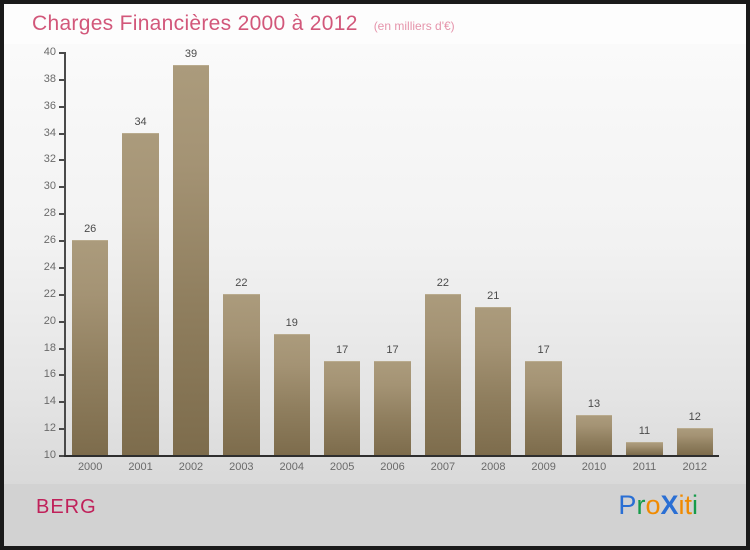 The width and height of the screenshot is (750, 550). What do you see at coordinates (49, 374) in the screenshot?
I see `y-axis-tick-label: 16` at bounding box center [49, 374].